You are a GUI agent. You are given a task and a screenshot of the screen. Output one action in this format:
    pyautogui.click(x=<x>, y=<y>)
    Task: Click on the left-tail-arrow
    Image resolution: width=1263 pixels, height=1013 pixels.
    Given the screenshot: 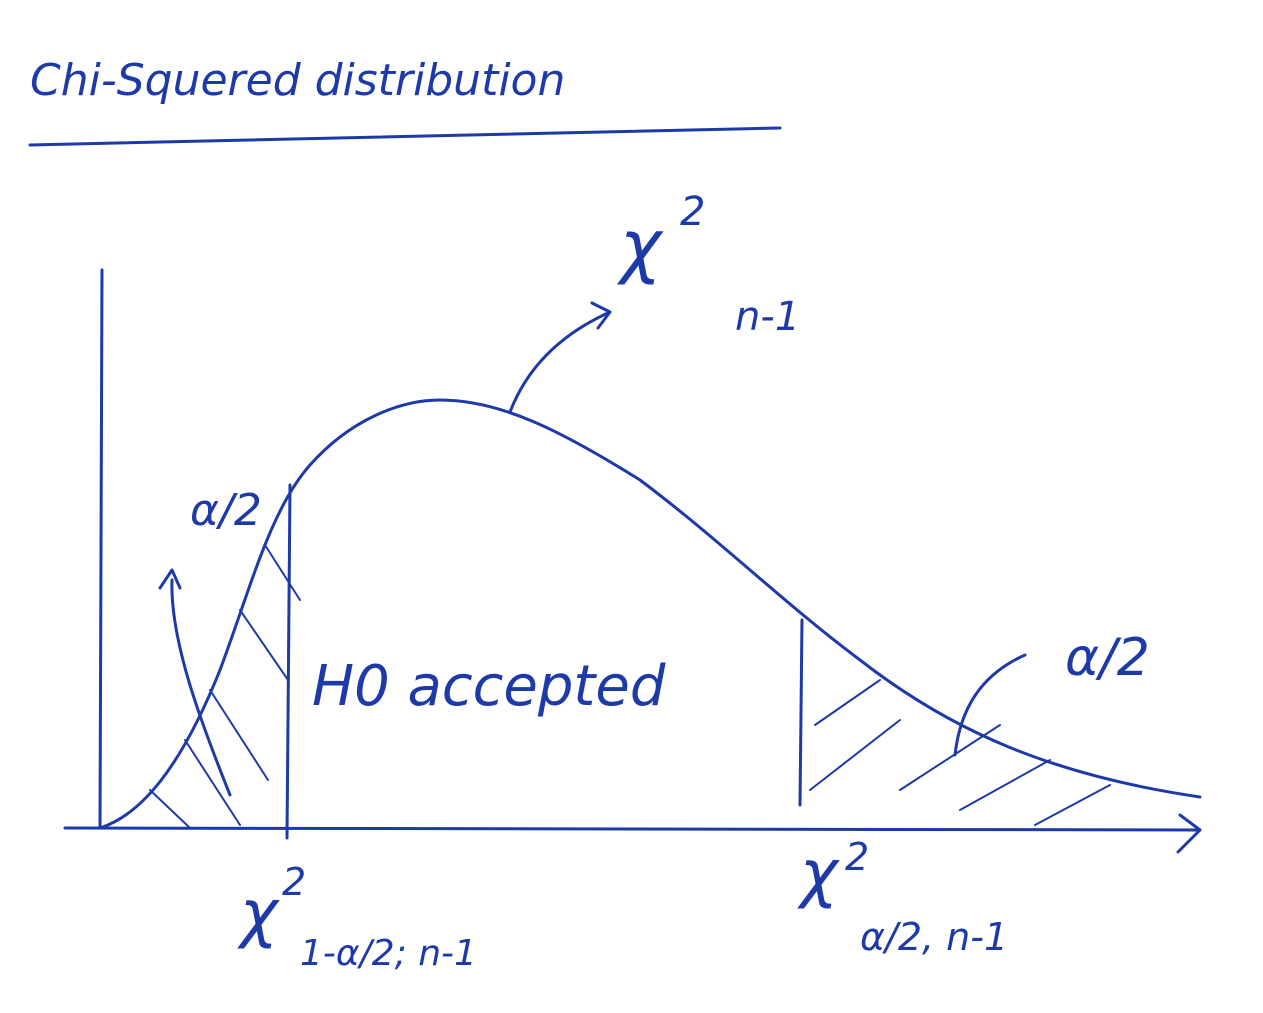 What is the action you would take?
    pyautogui.click(x=195, y=682)
    